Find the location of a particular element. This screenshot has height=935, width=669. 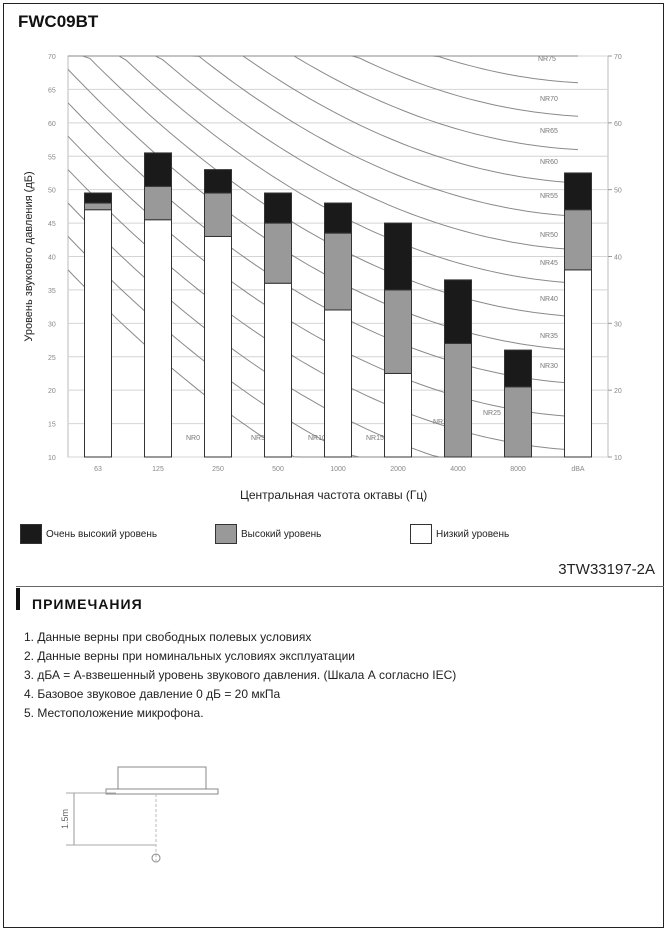

right-y-tick-label: 30 is located at coordinates (618, 324).